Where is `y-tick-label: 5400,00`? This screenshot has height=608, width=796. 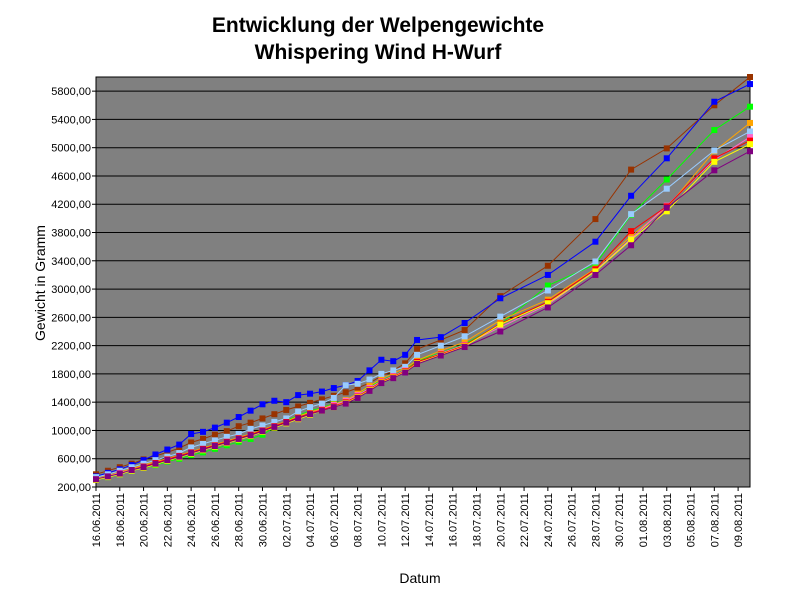 y-tick-label: 5400,00 is located at coordinates (71, 120).